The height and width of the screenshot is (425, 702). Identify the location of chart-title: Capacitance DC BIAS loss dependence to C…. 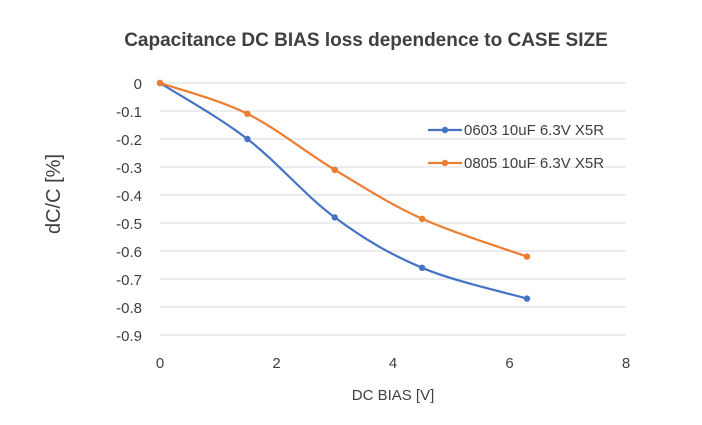
(366, 40).